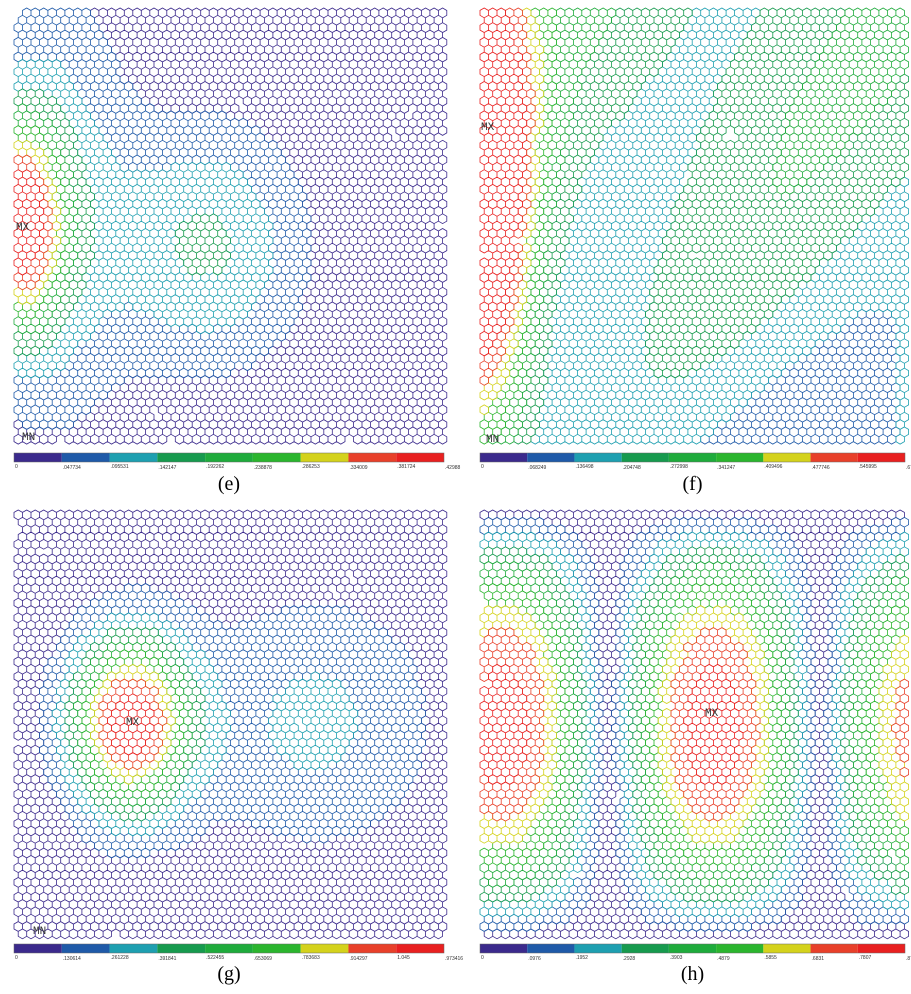 This screenshot has height=994, width=911. I want to click on colorbar-label: .095531, so click(120, 467).